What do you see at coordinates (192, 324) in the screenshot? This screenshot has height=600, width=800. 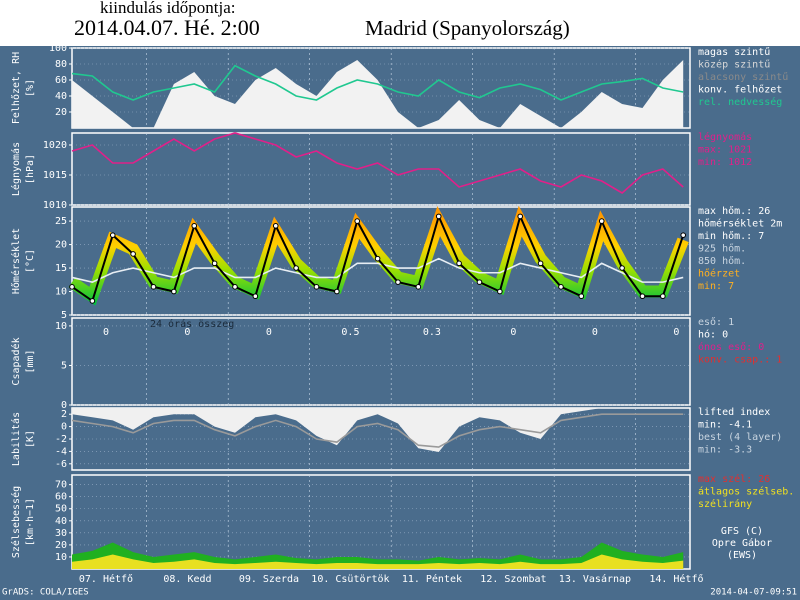 I see `note: 24 órás összeg` at bounding box center [192, 324].